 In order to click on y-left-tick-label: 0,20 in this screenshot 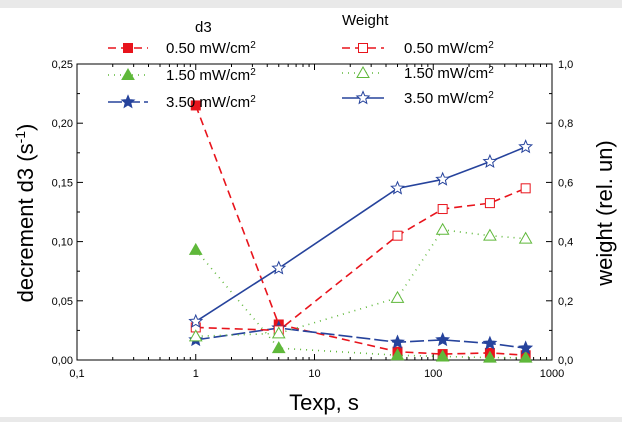, I will do `click(62, 124)`.